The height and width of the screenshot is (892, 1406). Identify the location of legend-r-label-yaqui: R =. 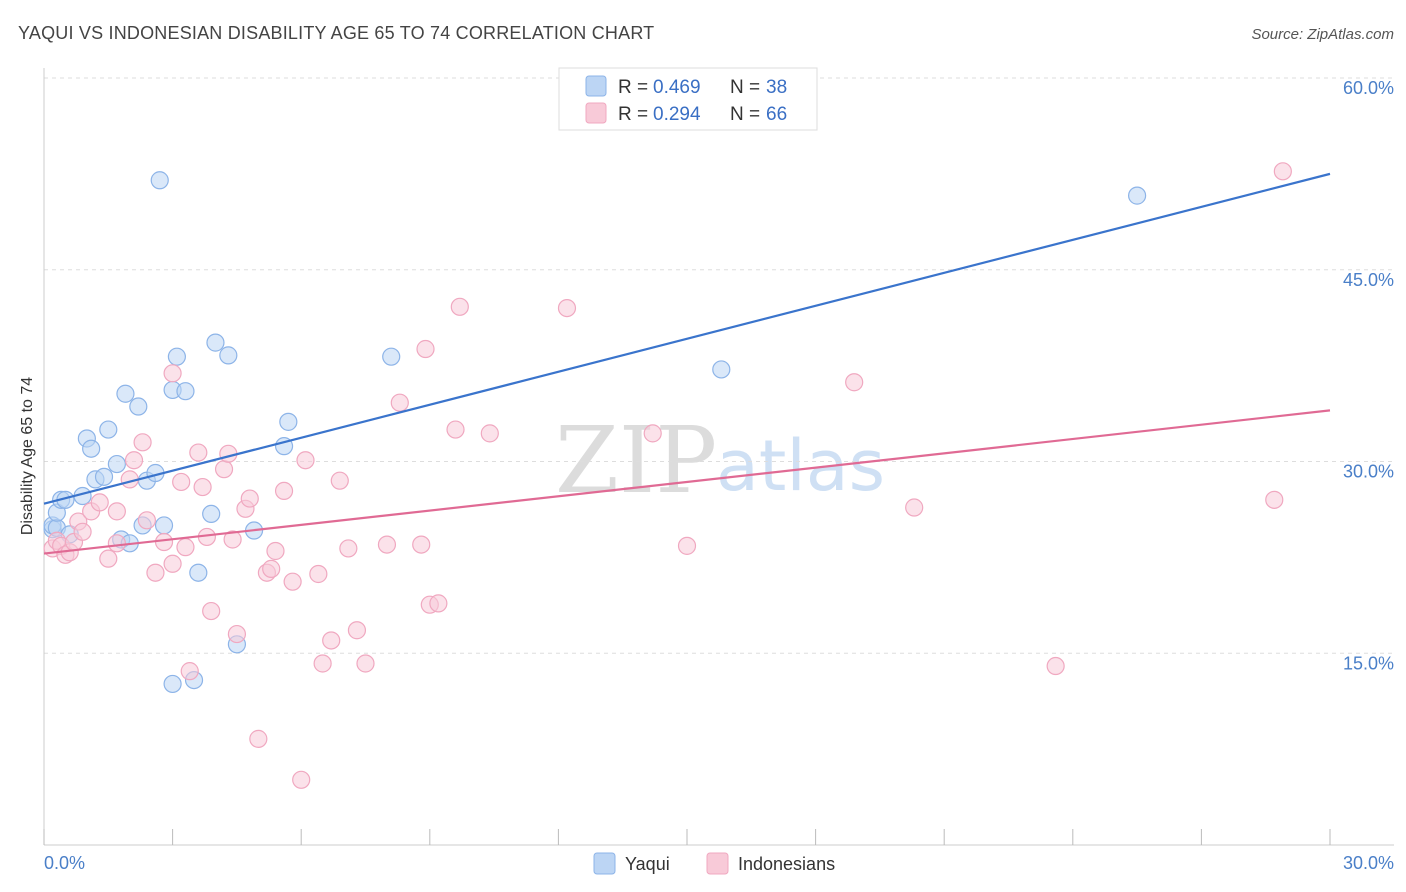
(633, 87).